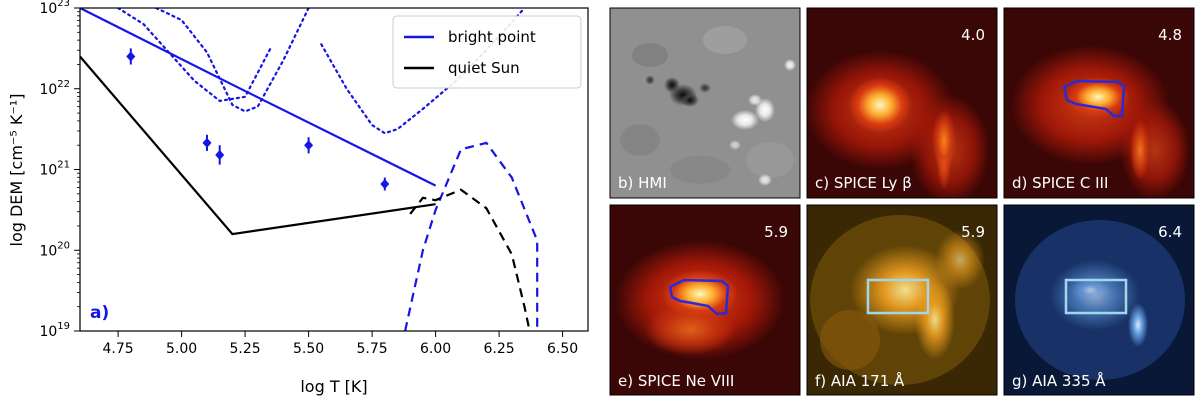  I want to click on legend: bright point quiet Sun, so click(487, 52).